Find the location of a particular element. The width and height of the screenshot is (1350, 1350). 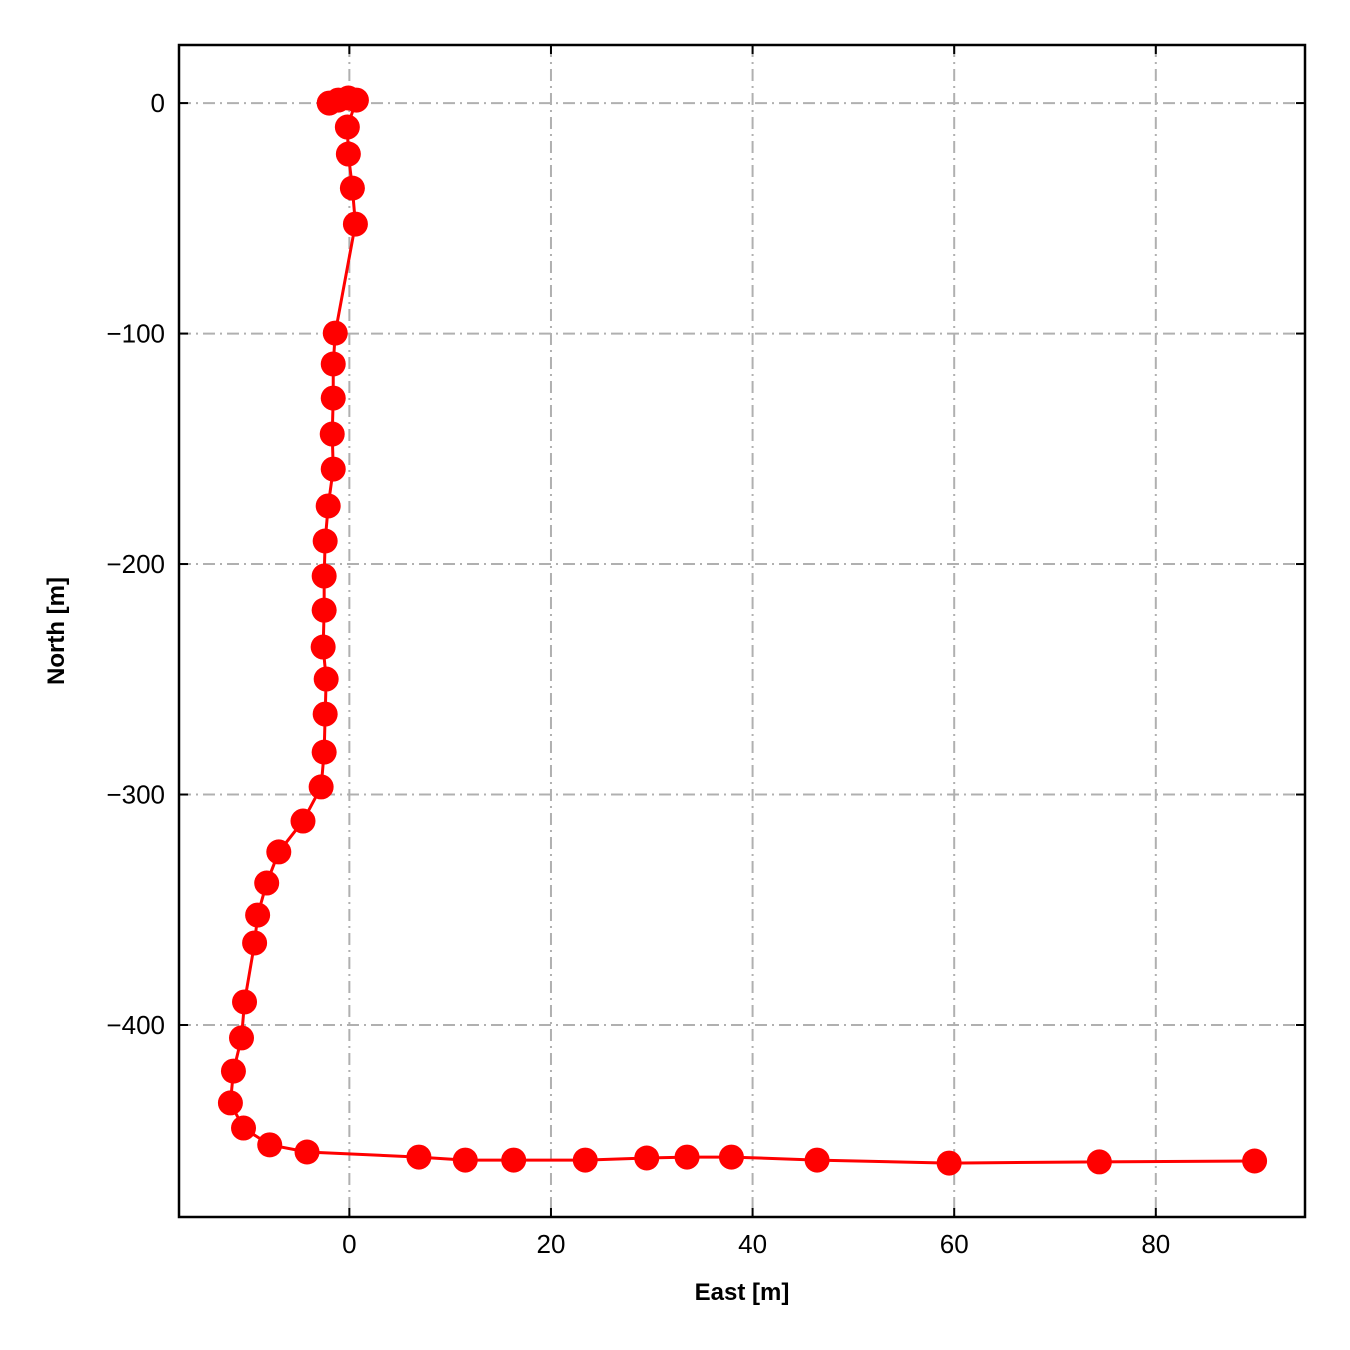

x-tick-label: 60 is located at coordinates (954, 1244).